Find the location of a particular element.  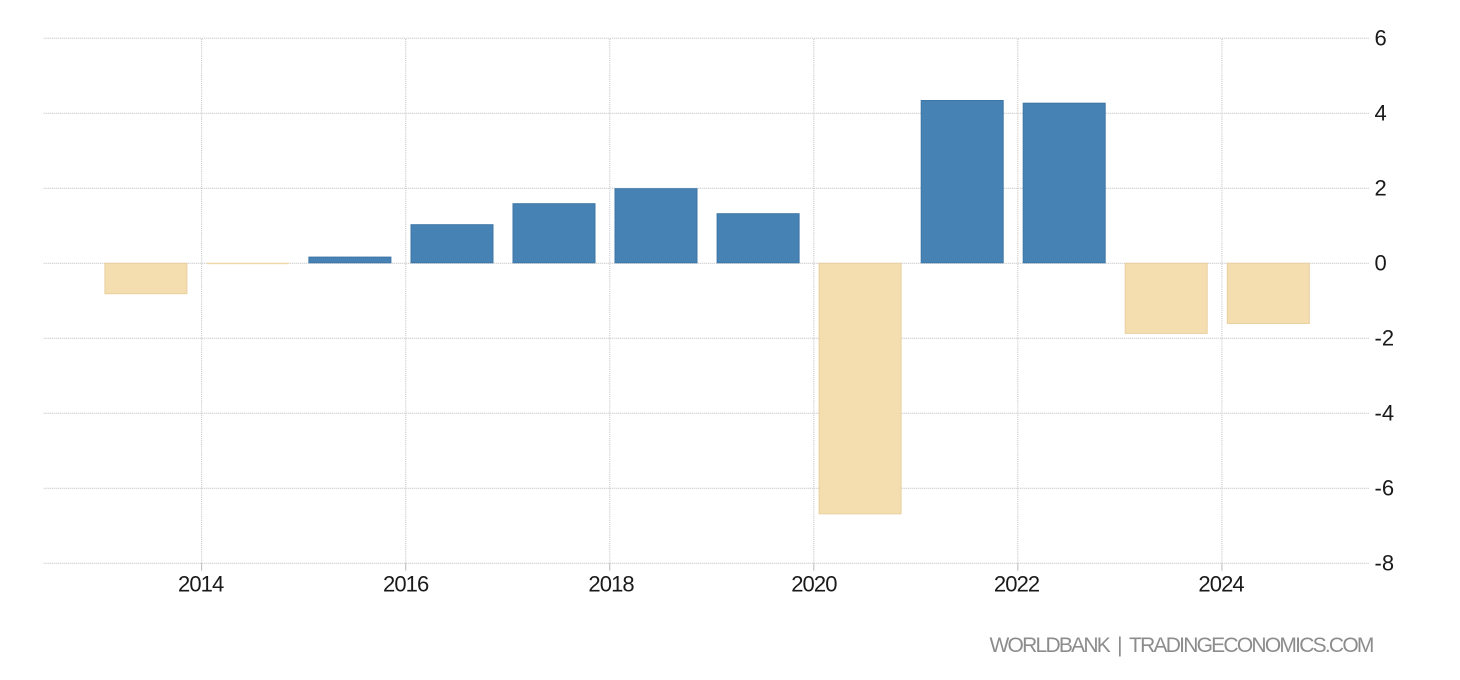

svg-text: 2020 is located at coordinates (814, 583).